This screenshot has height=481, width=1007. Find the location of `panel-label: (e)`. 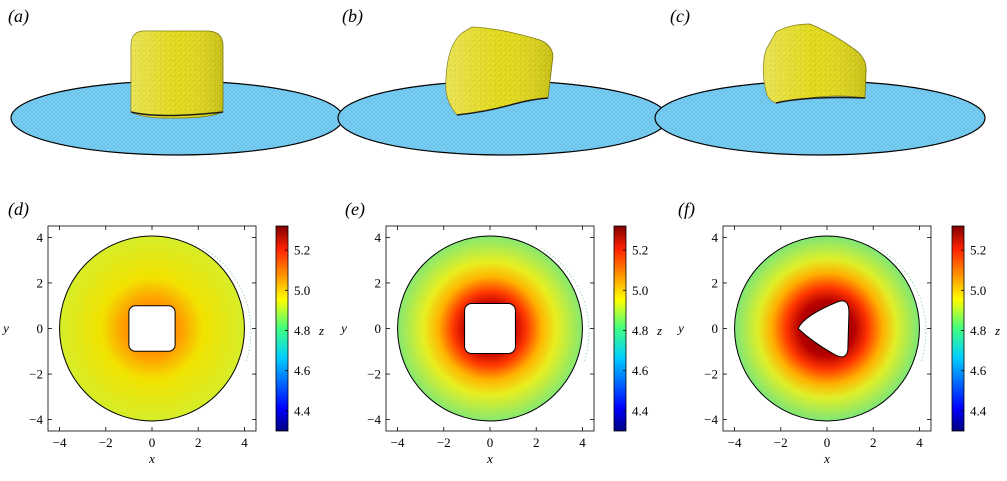

panel-label: (e) is located at coordinates (355, 209).